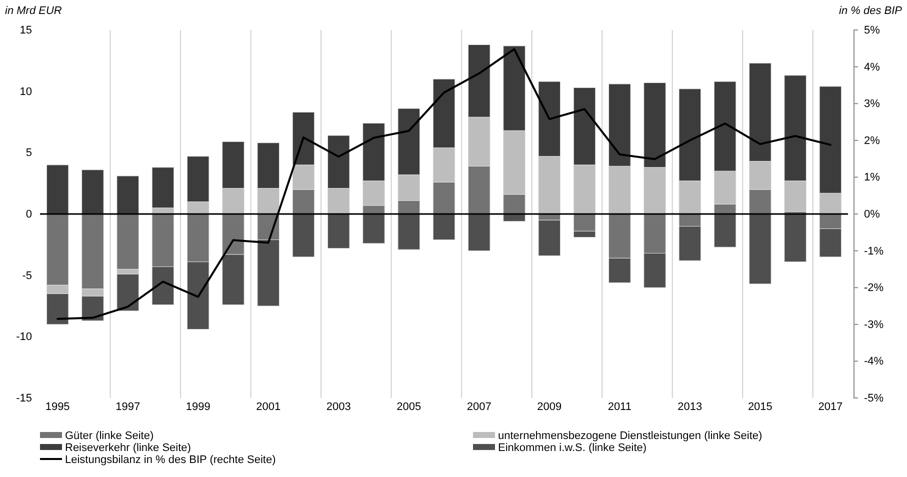  What do you see at coordinates (760, 406) in the screenshot?
I see `x-tick-label: 2015` at bounding box center [760, 406].